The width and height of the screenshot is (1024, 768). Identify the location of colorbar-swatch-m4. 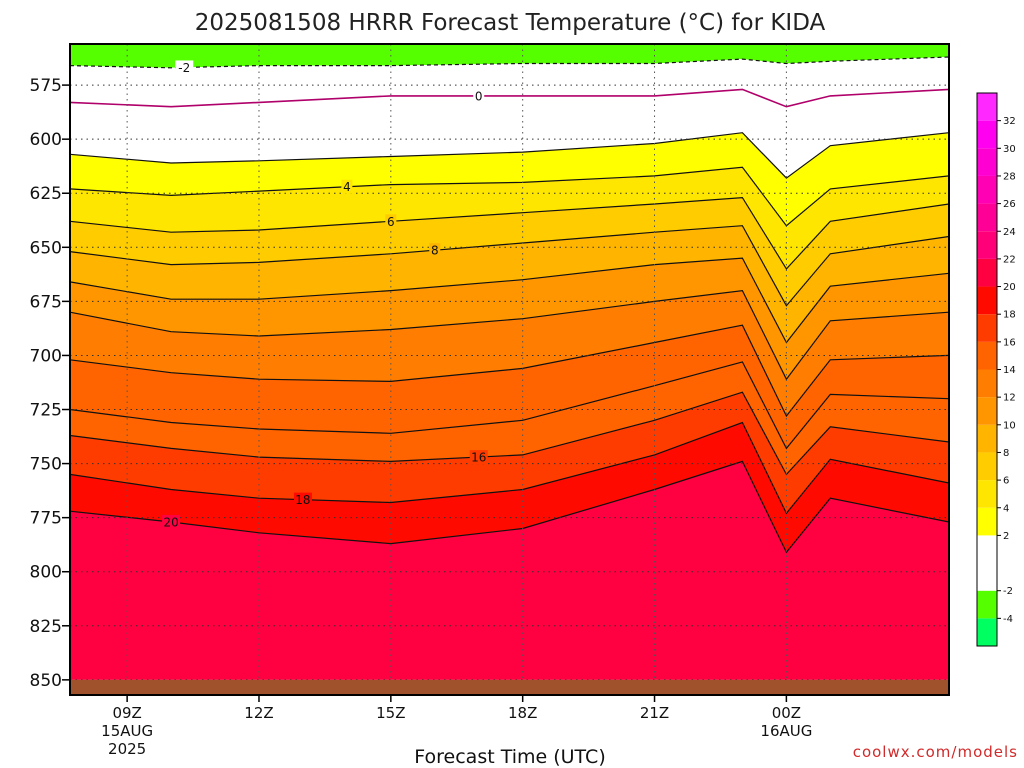
(987, 604).